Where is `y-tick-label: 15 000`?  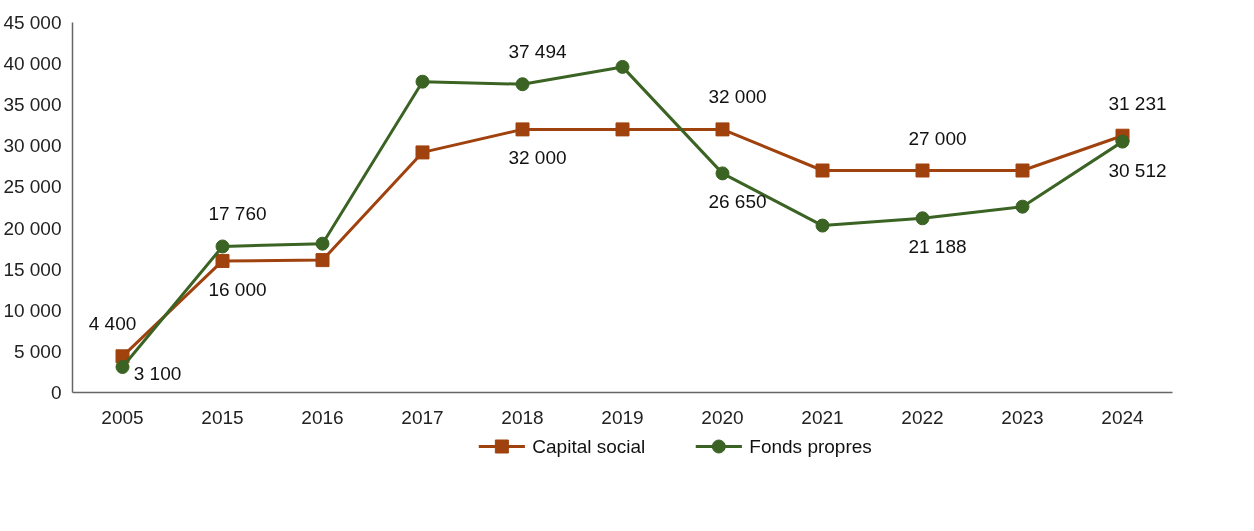 y-tick-label: 15 000 is located at coordinates (32, 269).